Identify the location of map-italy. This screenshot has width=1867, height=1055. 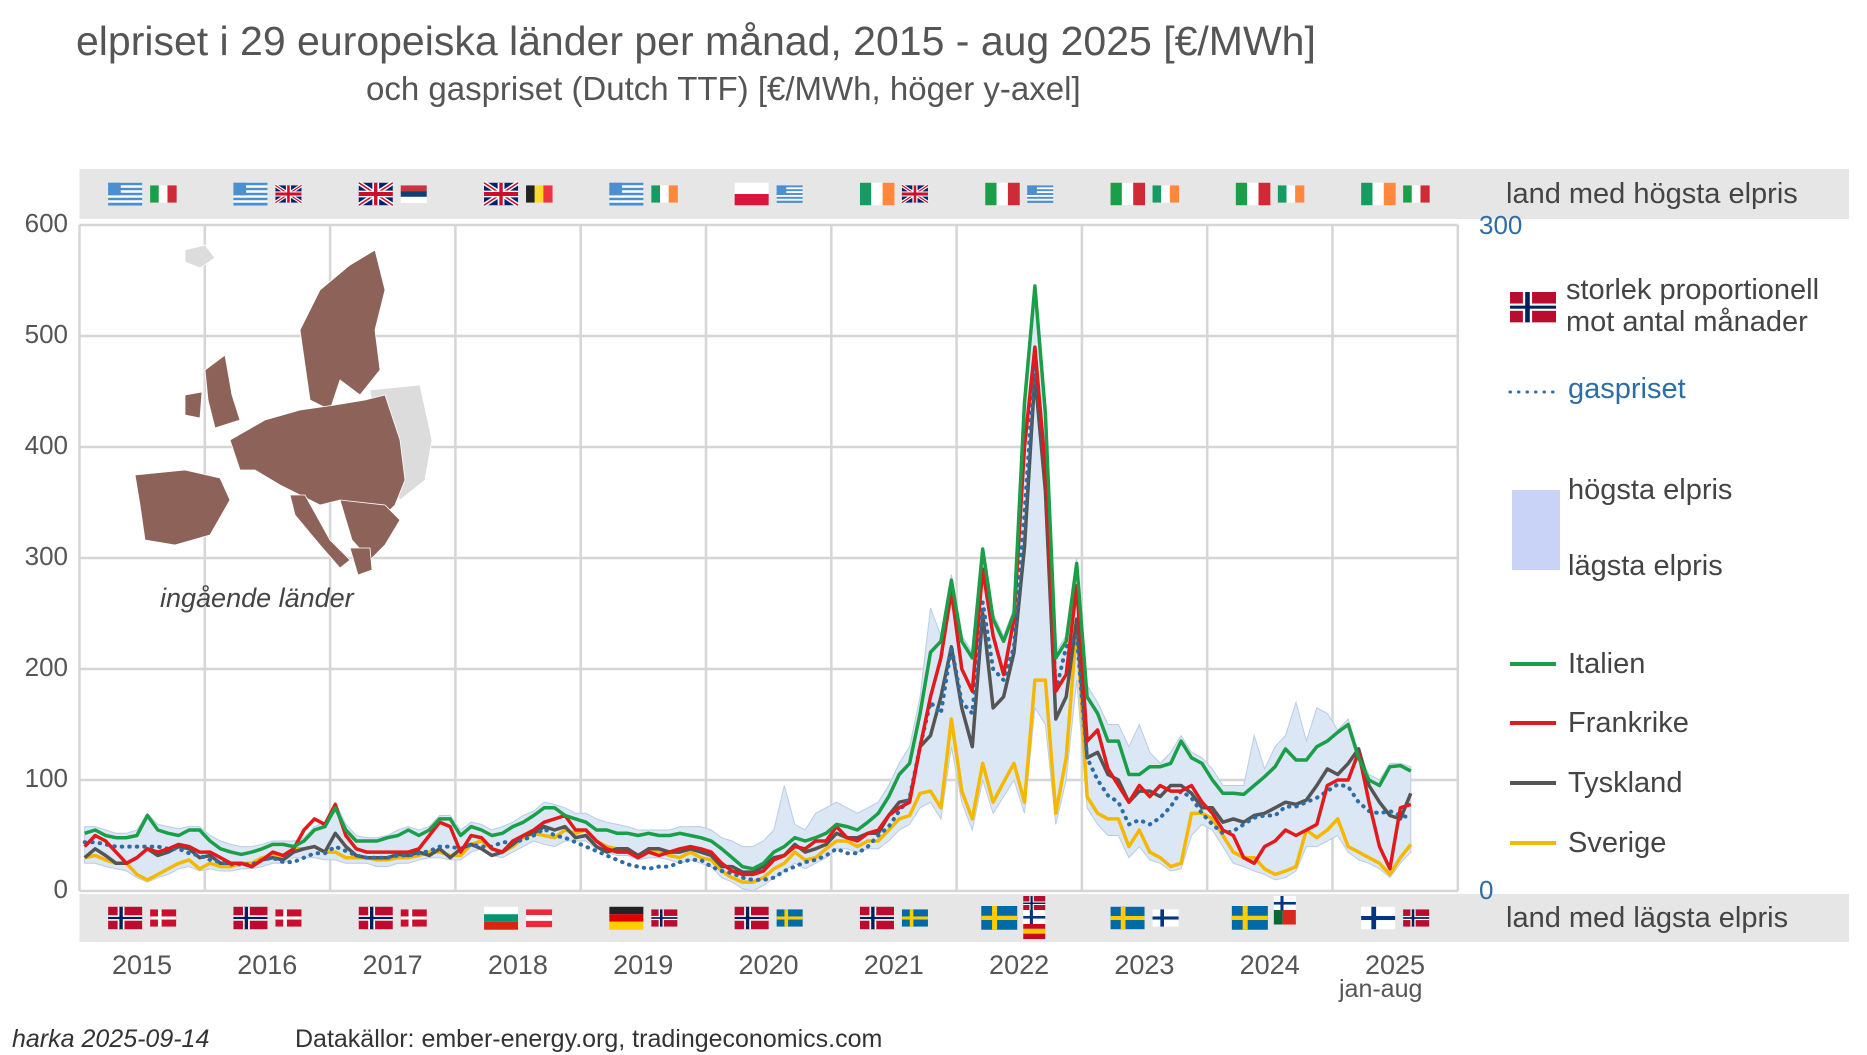
(320, 531).